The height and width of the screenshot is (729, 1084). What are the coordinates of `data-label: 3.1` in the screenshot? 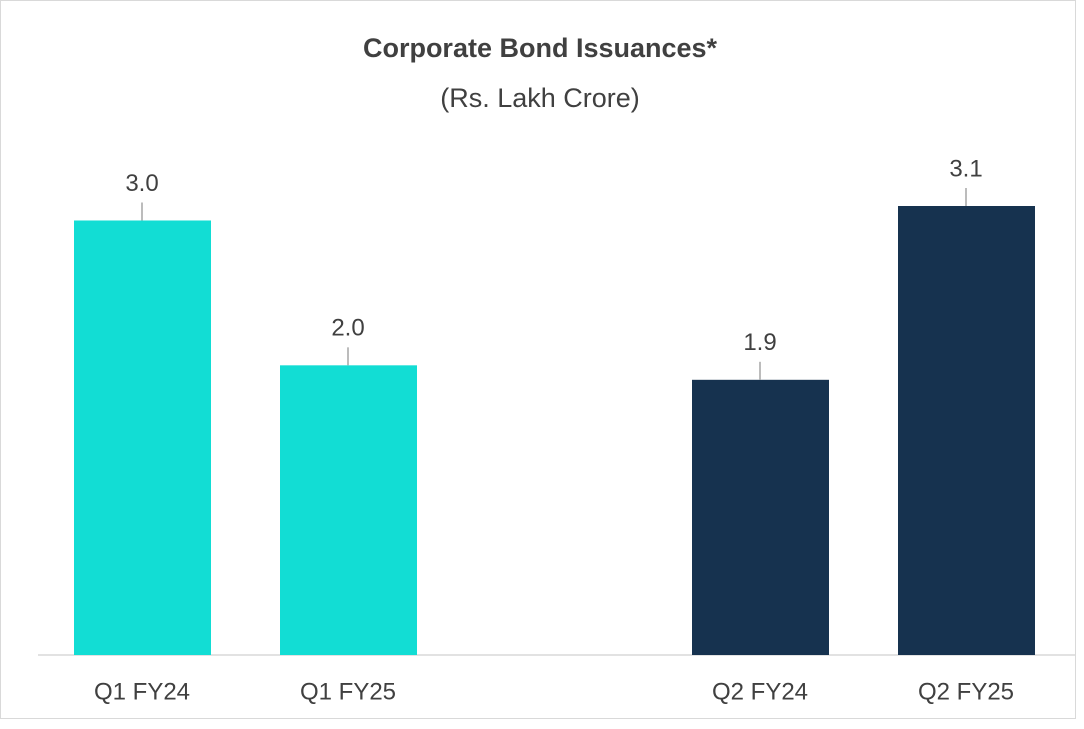 It's located at (965, 168).